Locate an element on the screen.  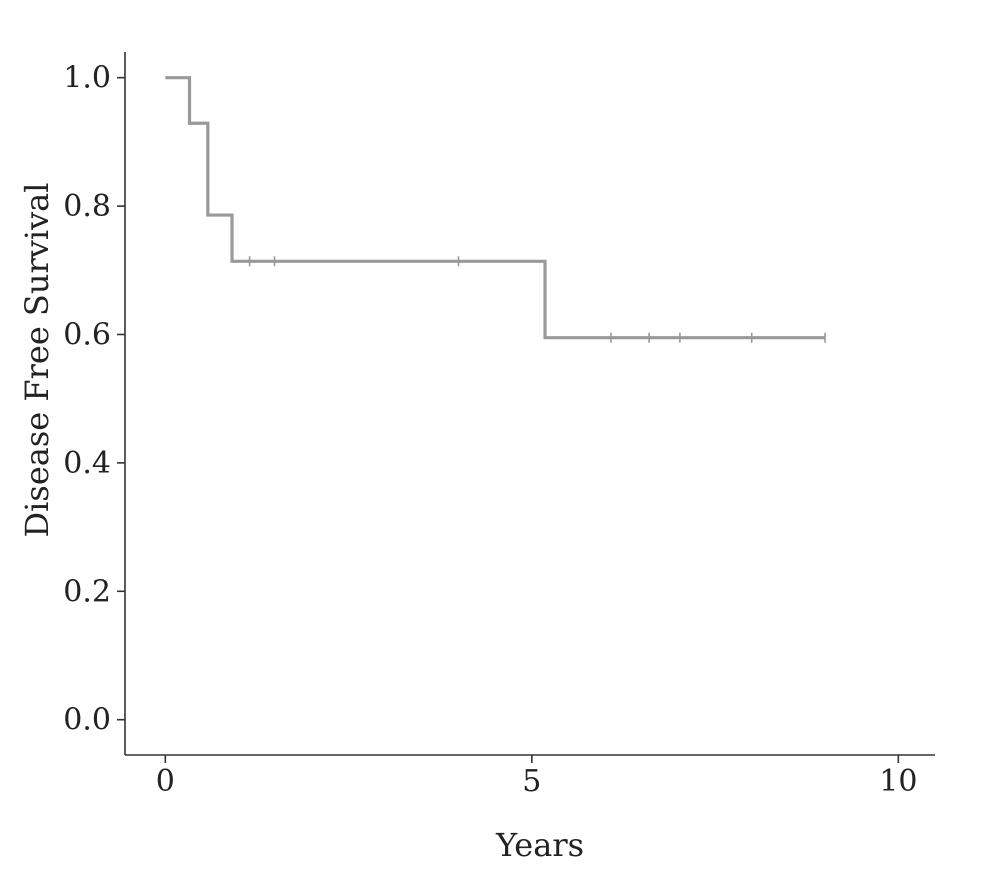
y-tick-label: 1.0 is located at coordinates (87, 78).